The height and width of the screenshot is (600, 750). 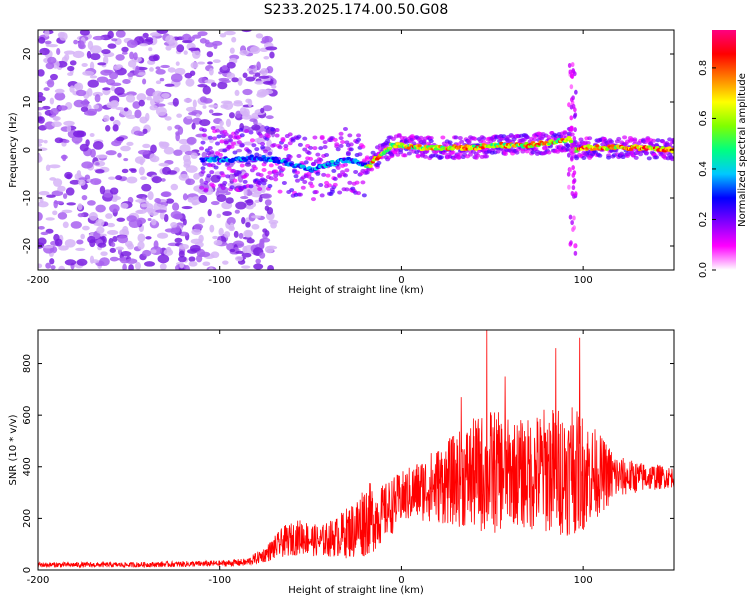 What do you see at coordinates (27, 466) in the screenshot?
I see `snr-y-tick-label: 400` at bounding box center [27, 466].